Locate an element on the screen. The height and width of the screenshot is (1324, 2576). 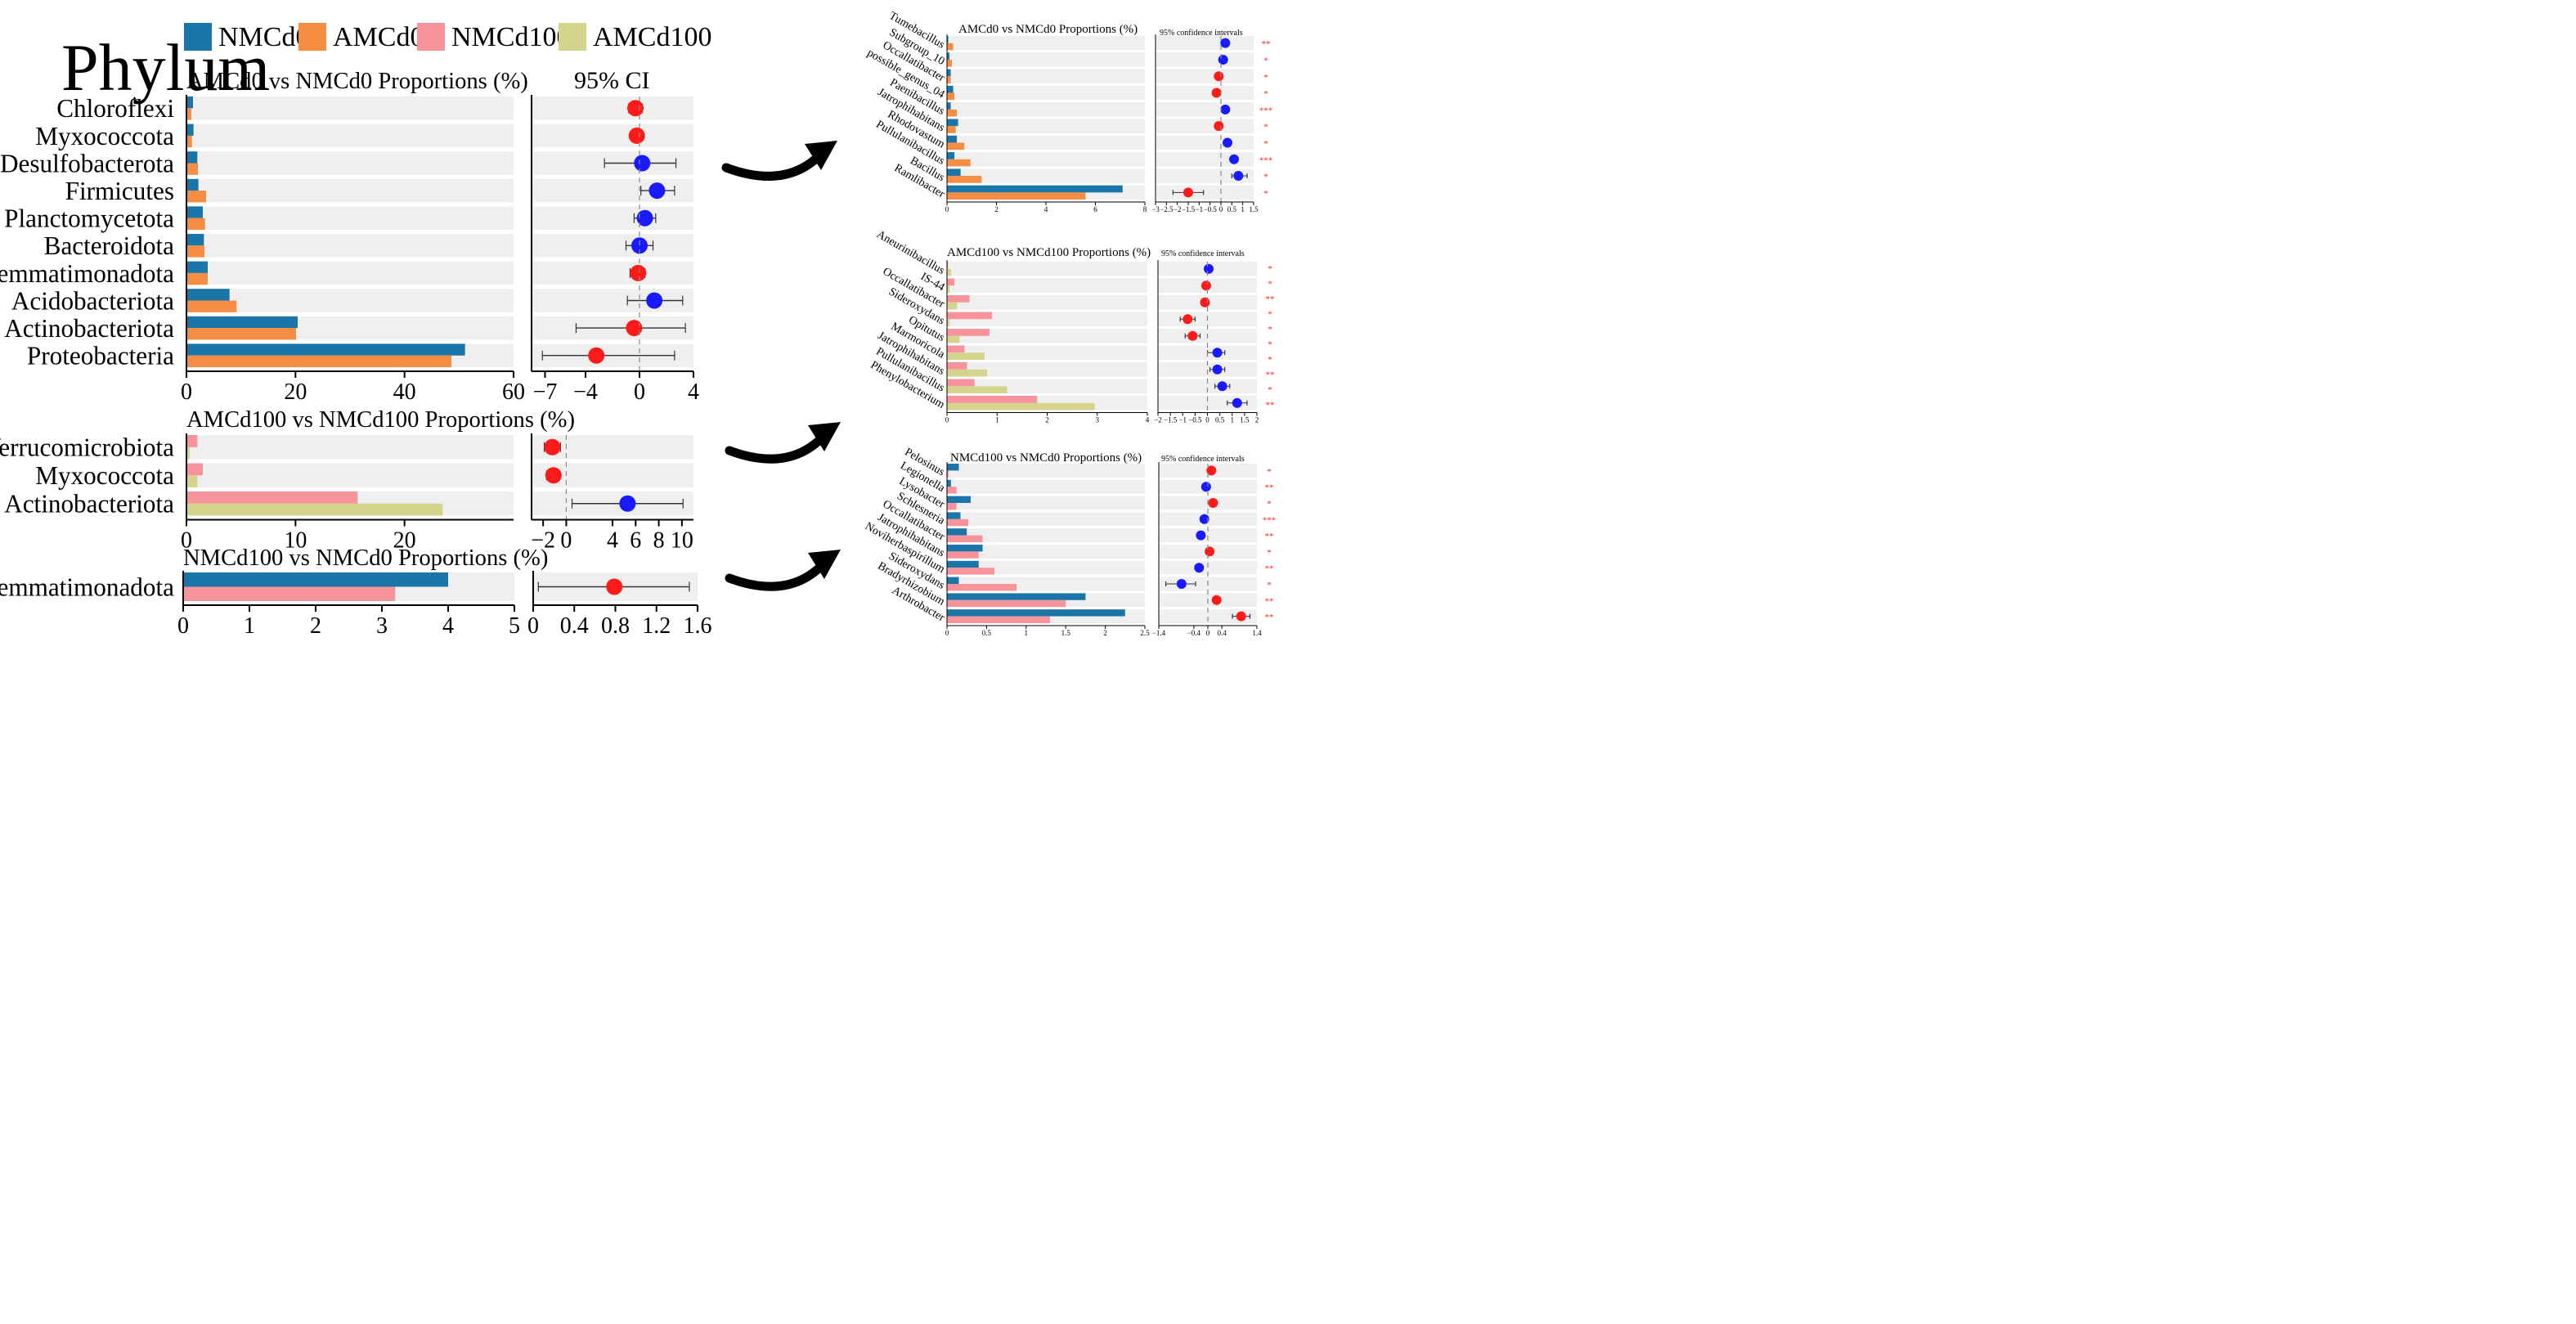
category-label: Acidobacteriota is located at coordinates (93, 300).